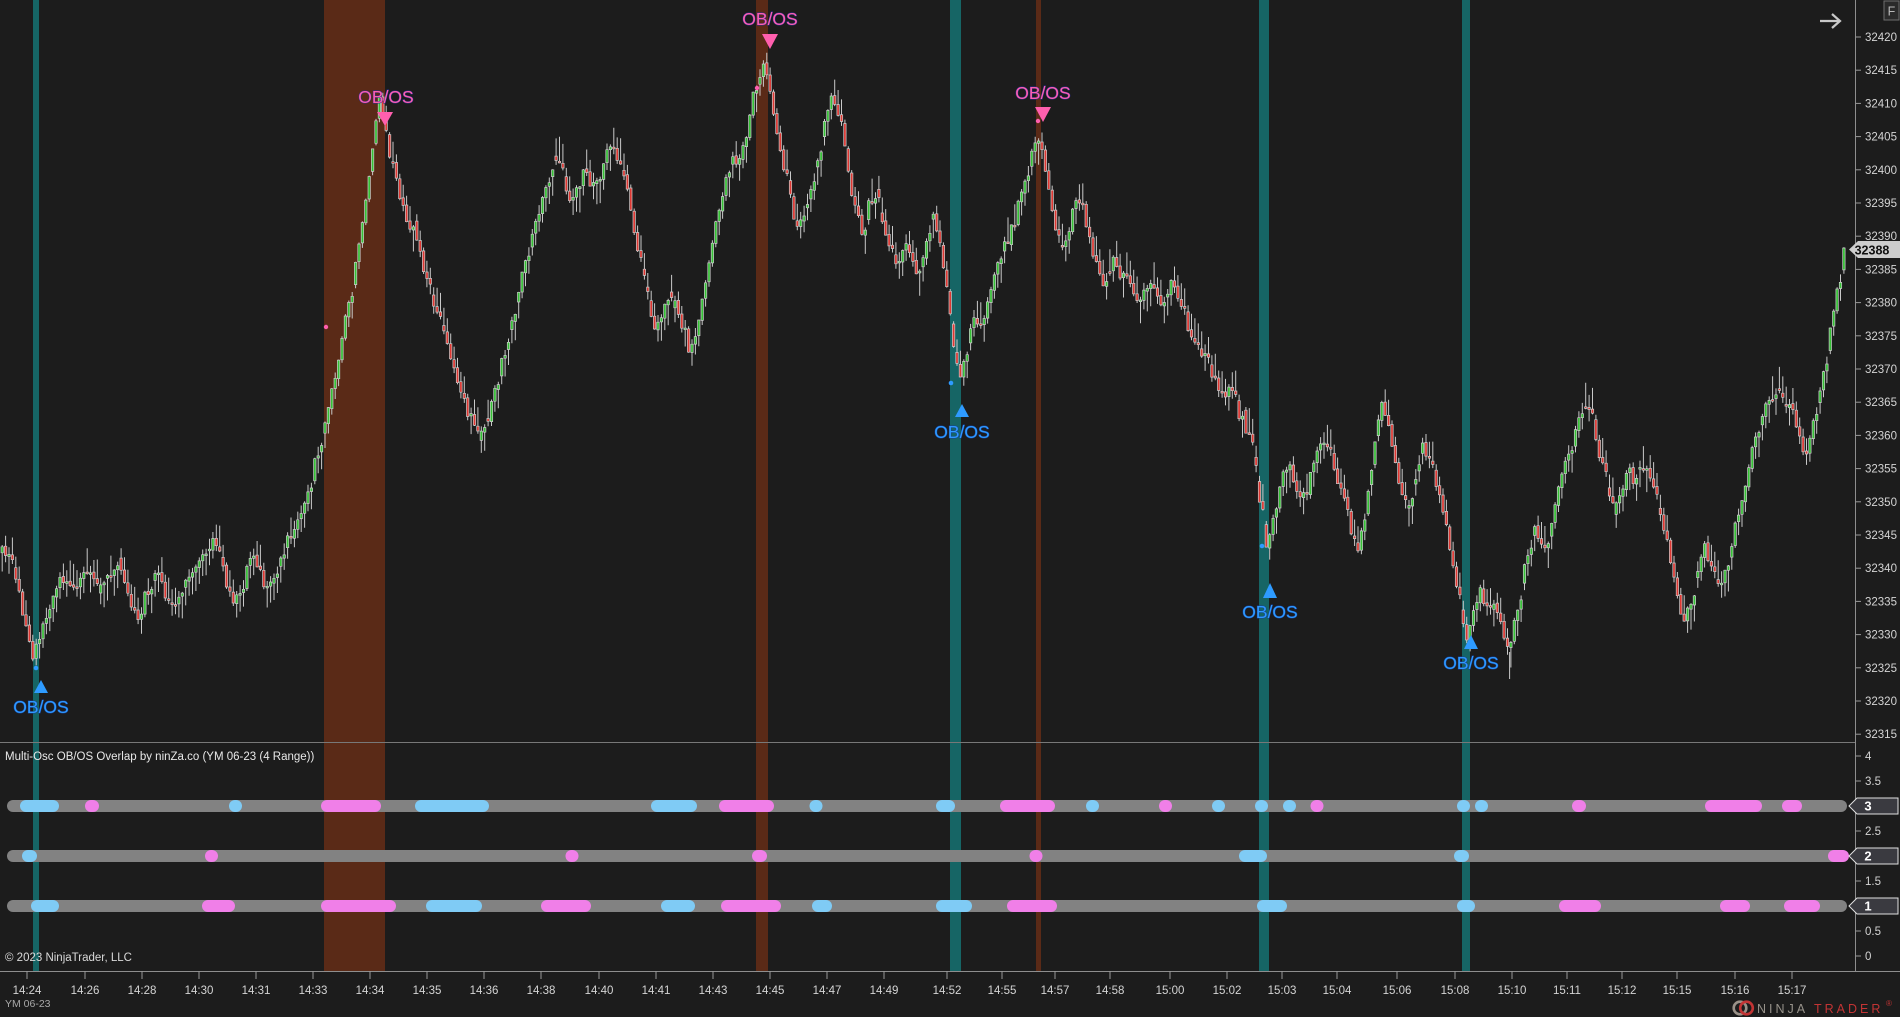  Describe the element at coordinates (1881, 735) in the screenshot. I see `svg-text: 32315` at that location.